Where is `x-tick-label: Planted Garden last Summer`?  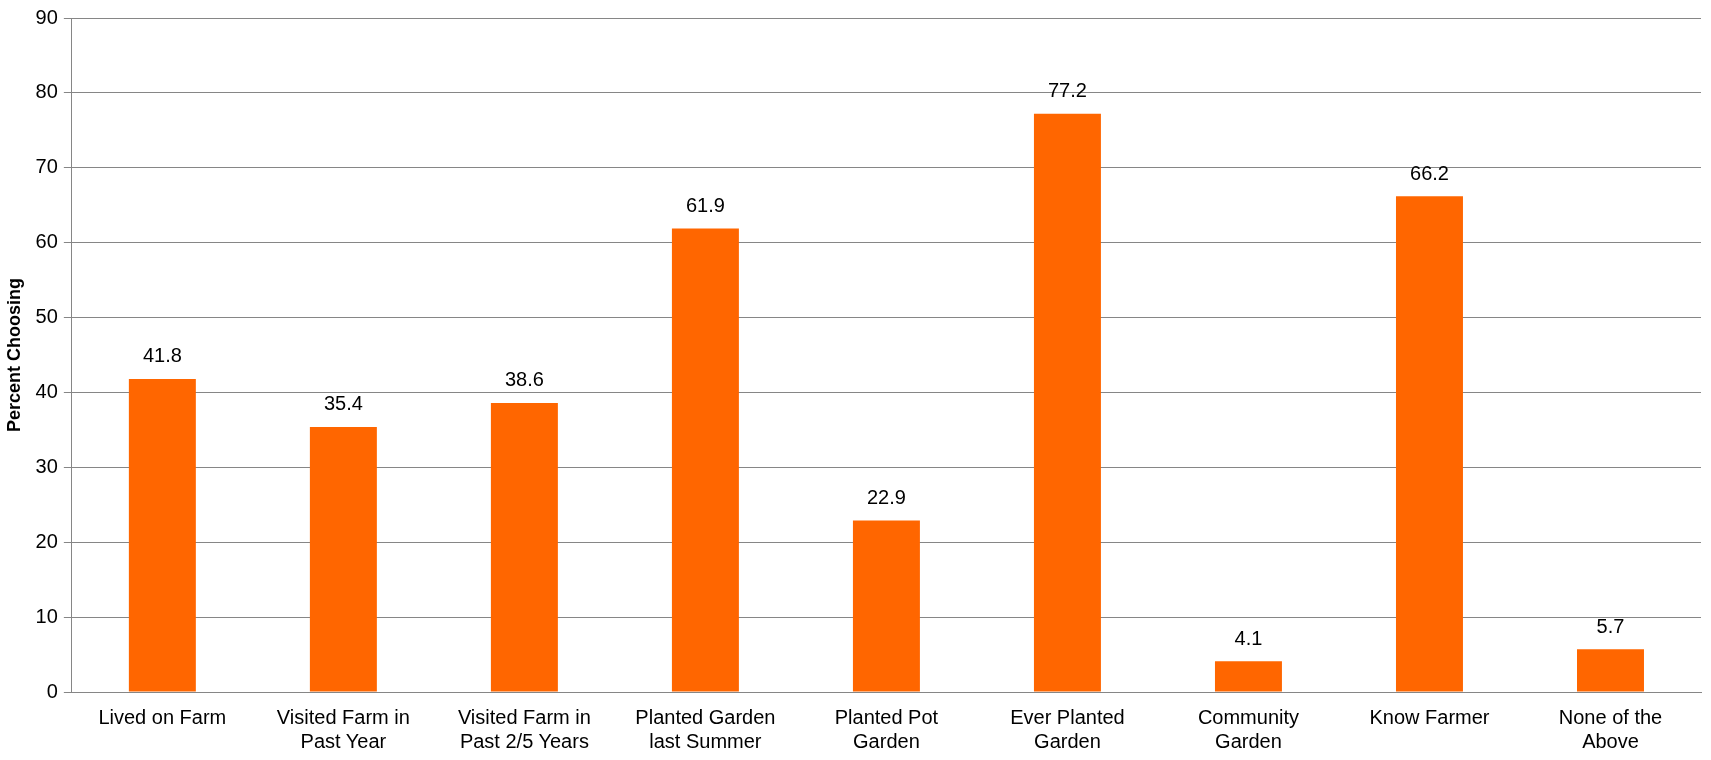 x-tick-label: Planted Garden last Summer is located at coordinates (705, 728).